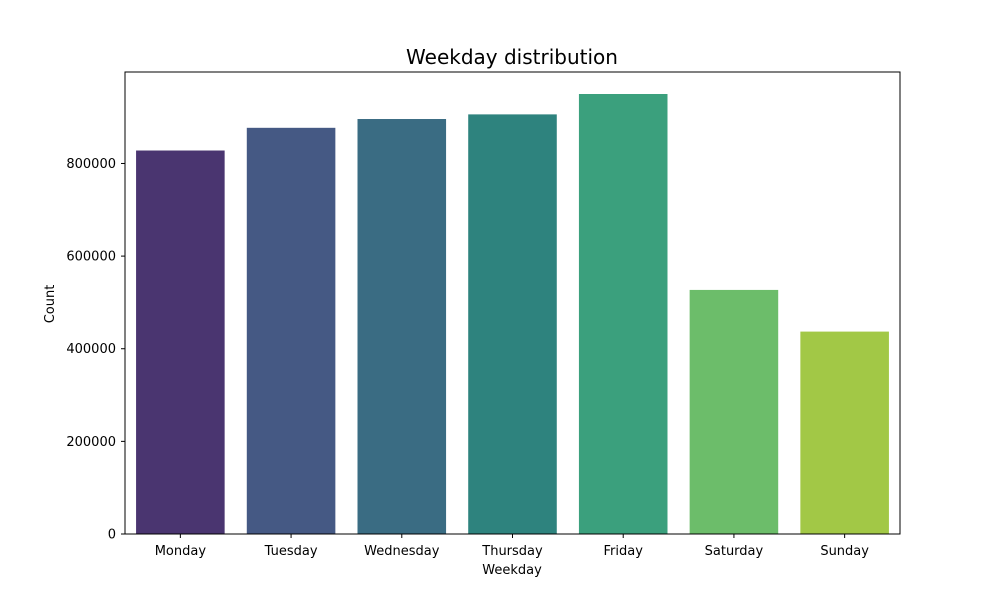 This screenshot has height=600, width=1000. What do you see at coordinates (91, 442) in the screenshot?
I see `y-tick-label: 200000` at bounding box center [91, 442].